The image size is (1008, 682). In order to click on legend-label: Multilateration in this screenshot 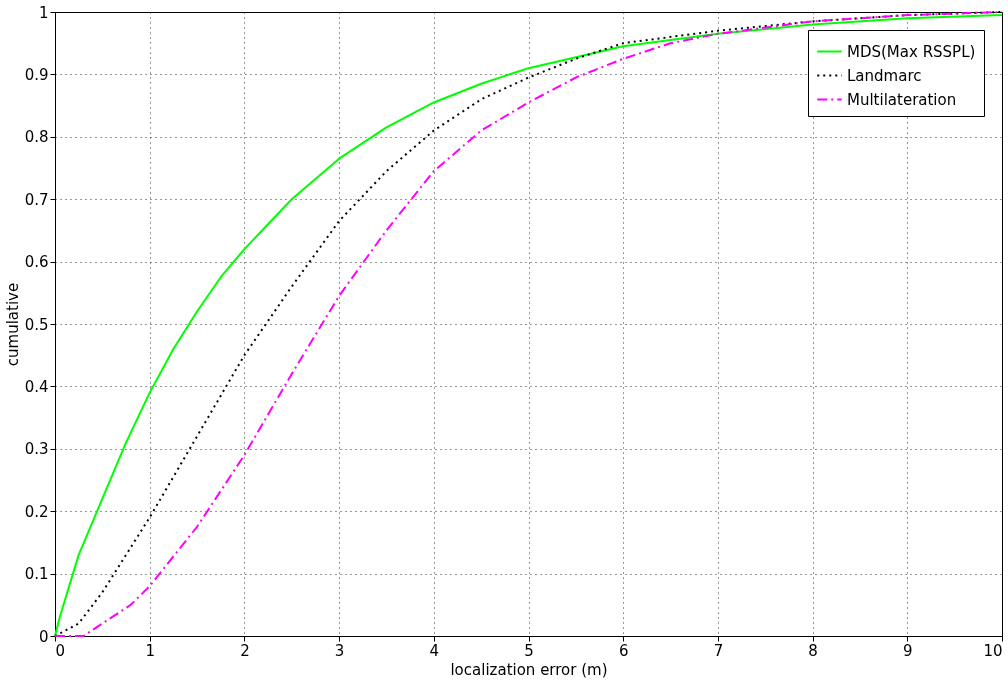, I will do `click(902, 99)`.